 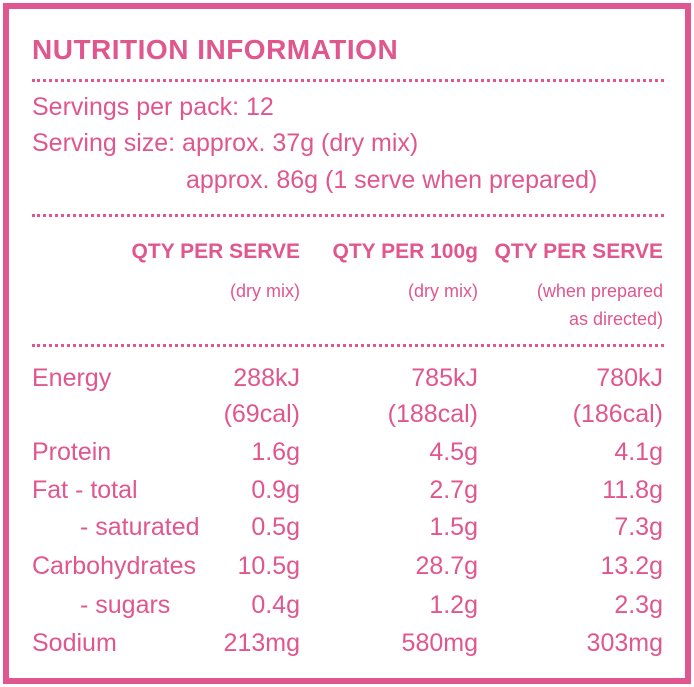 What do you see at coordinates (140, 527) in the screenshot?
I see `row-label: - saturated` at bounding box center [140, 527].